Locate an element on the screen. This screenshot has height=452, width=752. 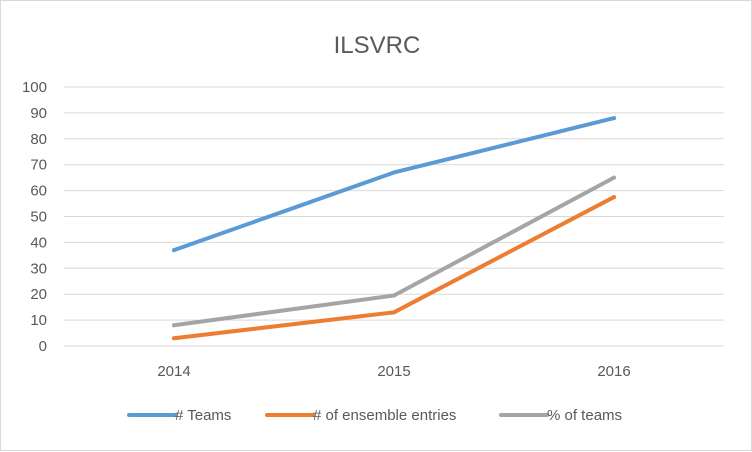
x-tick-label: 2016 is located at coordinates (613, 371).